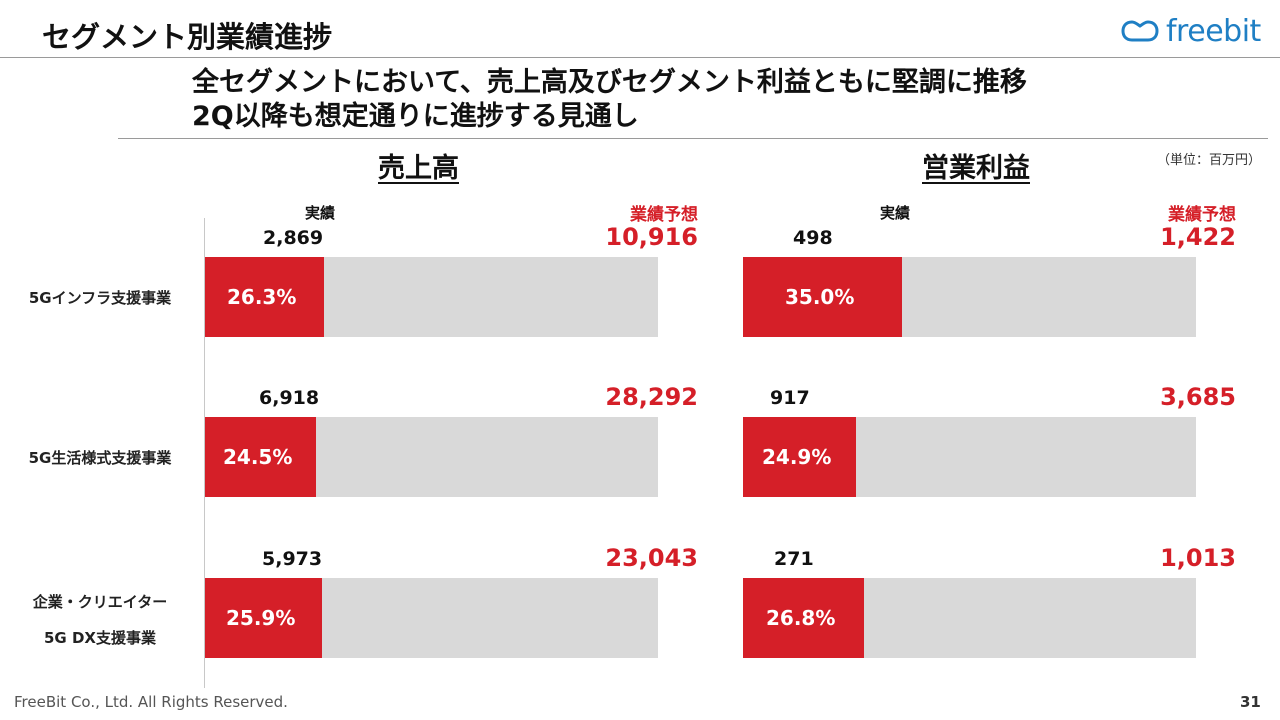 Image resolution: width=1280 pixels, height=720 pixels. I want to click on headline-line-2: 2Q以降も想定通りに進捗する見通し, so click(415, 116).